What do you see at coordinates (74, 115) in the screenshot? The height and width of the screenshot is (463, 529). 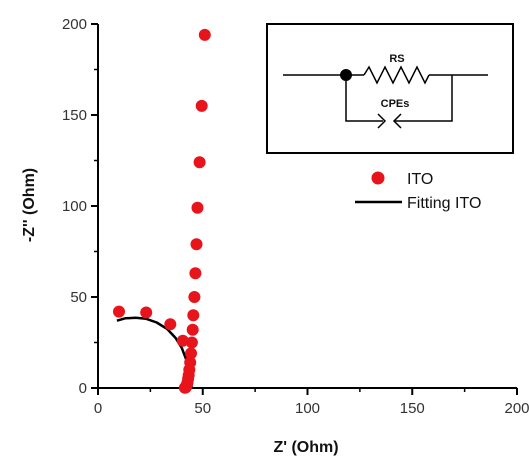 I see `y-tick-label: 150` at bounding box center [74, 115].